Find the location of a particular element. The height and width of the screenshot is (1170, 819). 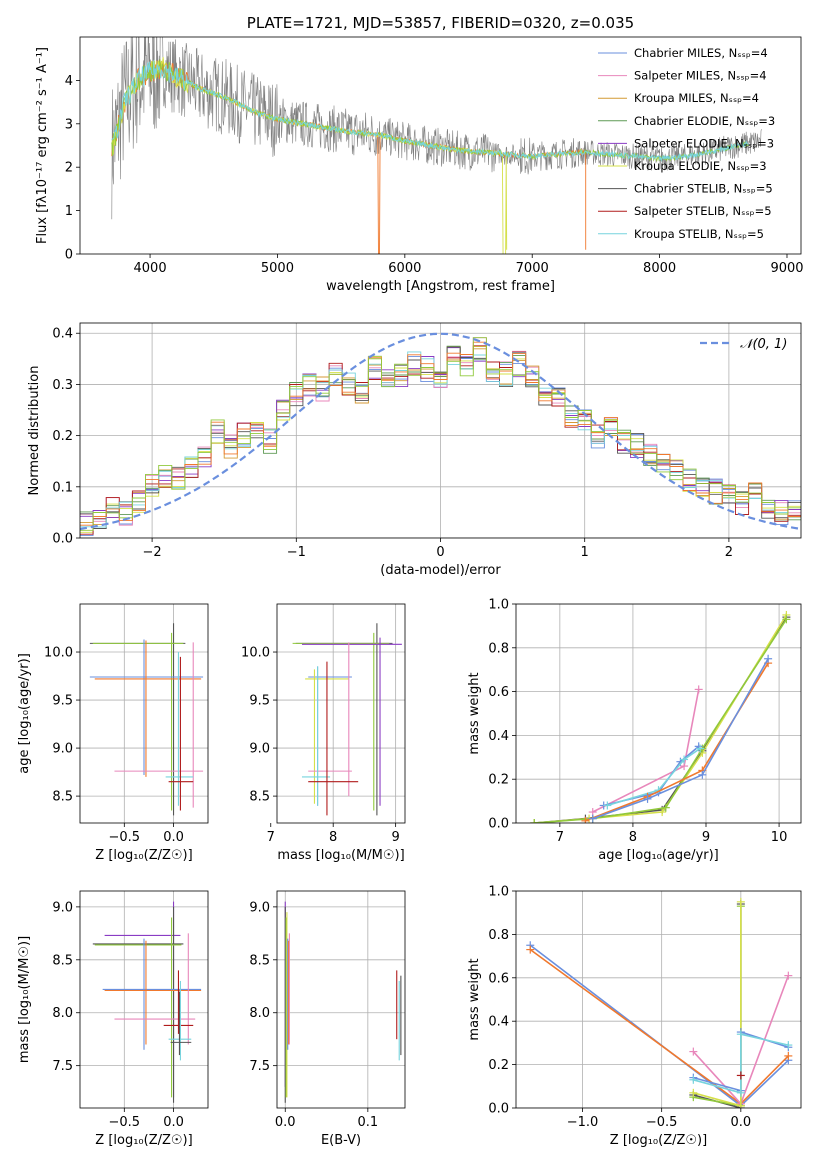

y-axis-label: Normed distribution is located at coordinates (34, 431).